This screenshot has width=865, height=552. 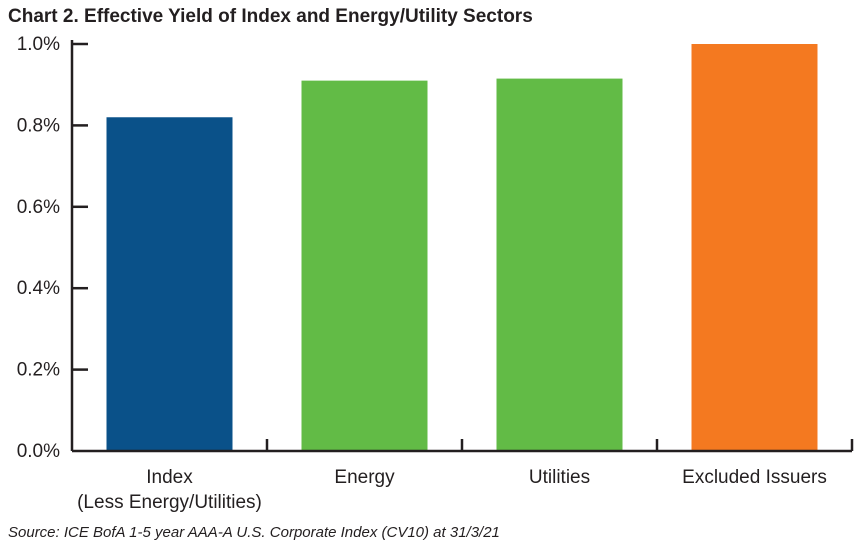 I want to click on x-tick-label: (Less Energy/Utilities), so click(x=169, y=502).